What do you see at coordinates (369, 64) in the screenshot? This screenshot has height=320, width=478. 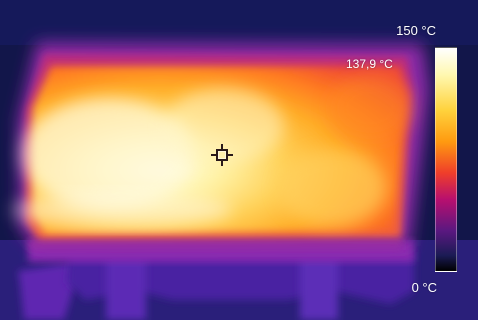 I see `spot-temperature-label: 137,9 °C` at bounding box center [369, 64].